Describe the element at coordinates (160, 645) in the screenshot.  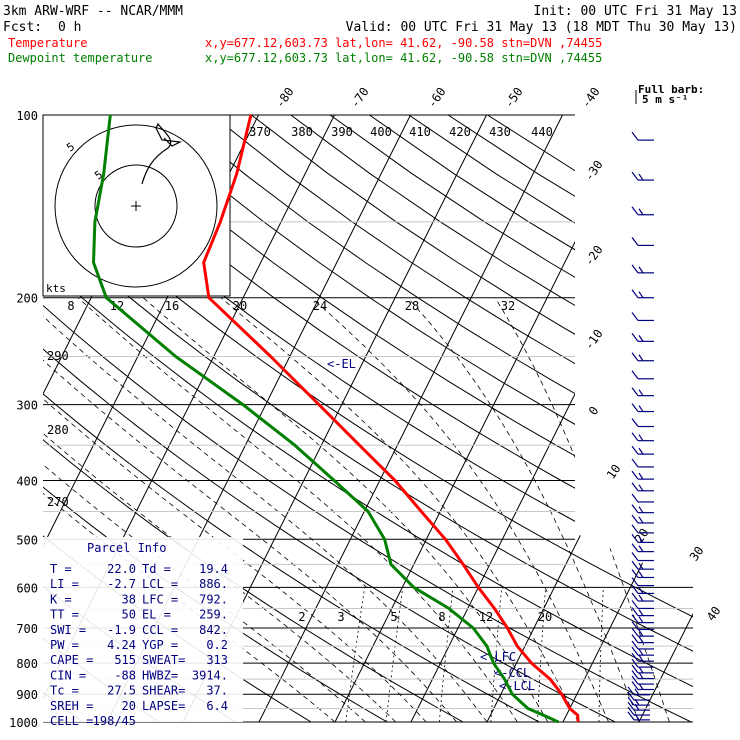
I see `parcel-row-label: YGP =` at that location.